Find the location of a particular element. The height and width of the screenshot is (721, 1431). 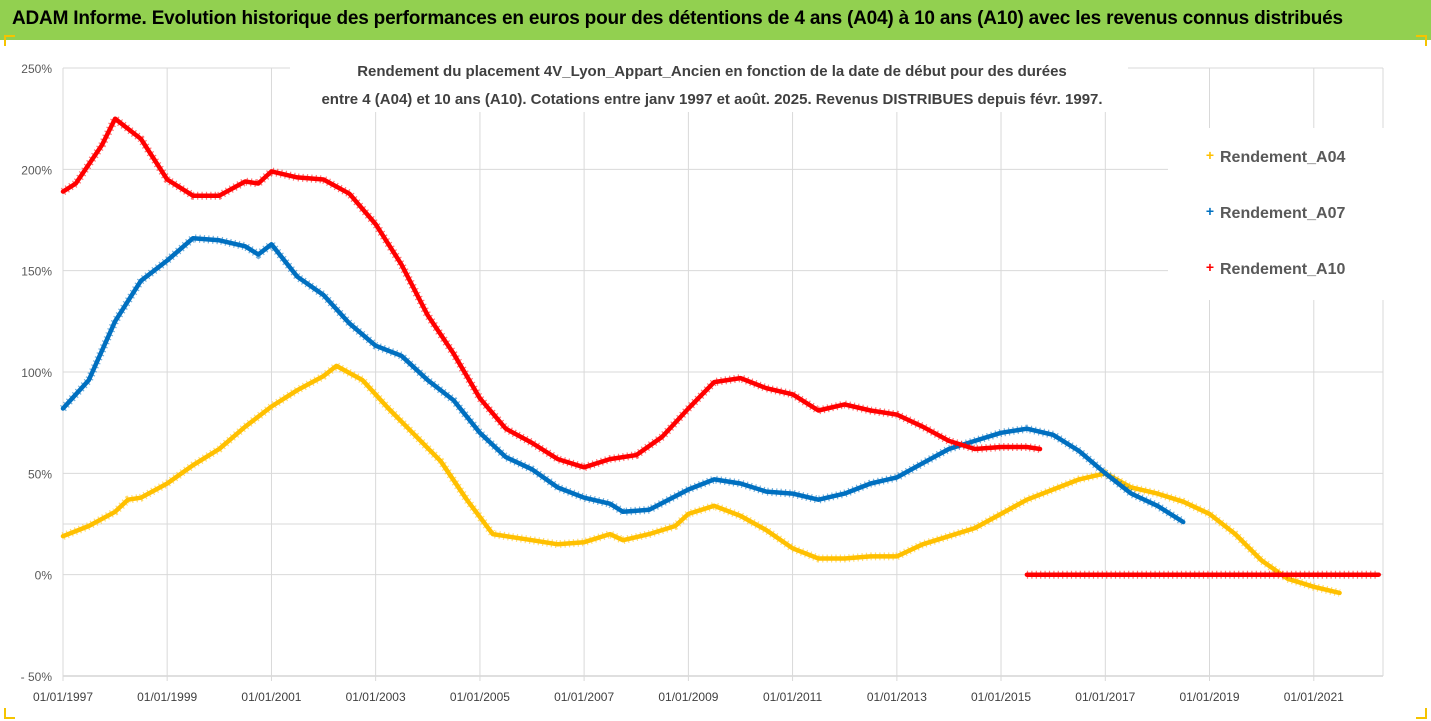

y-tick-label: 250% is located at coordinates (36, 69).